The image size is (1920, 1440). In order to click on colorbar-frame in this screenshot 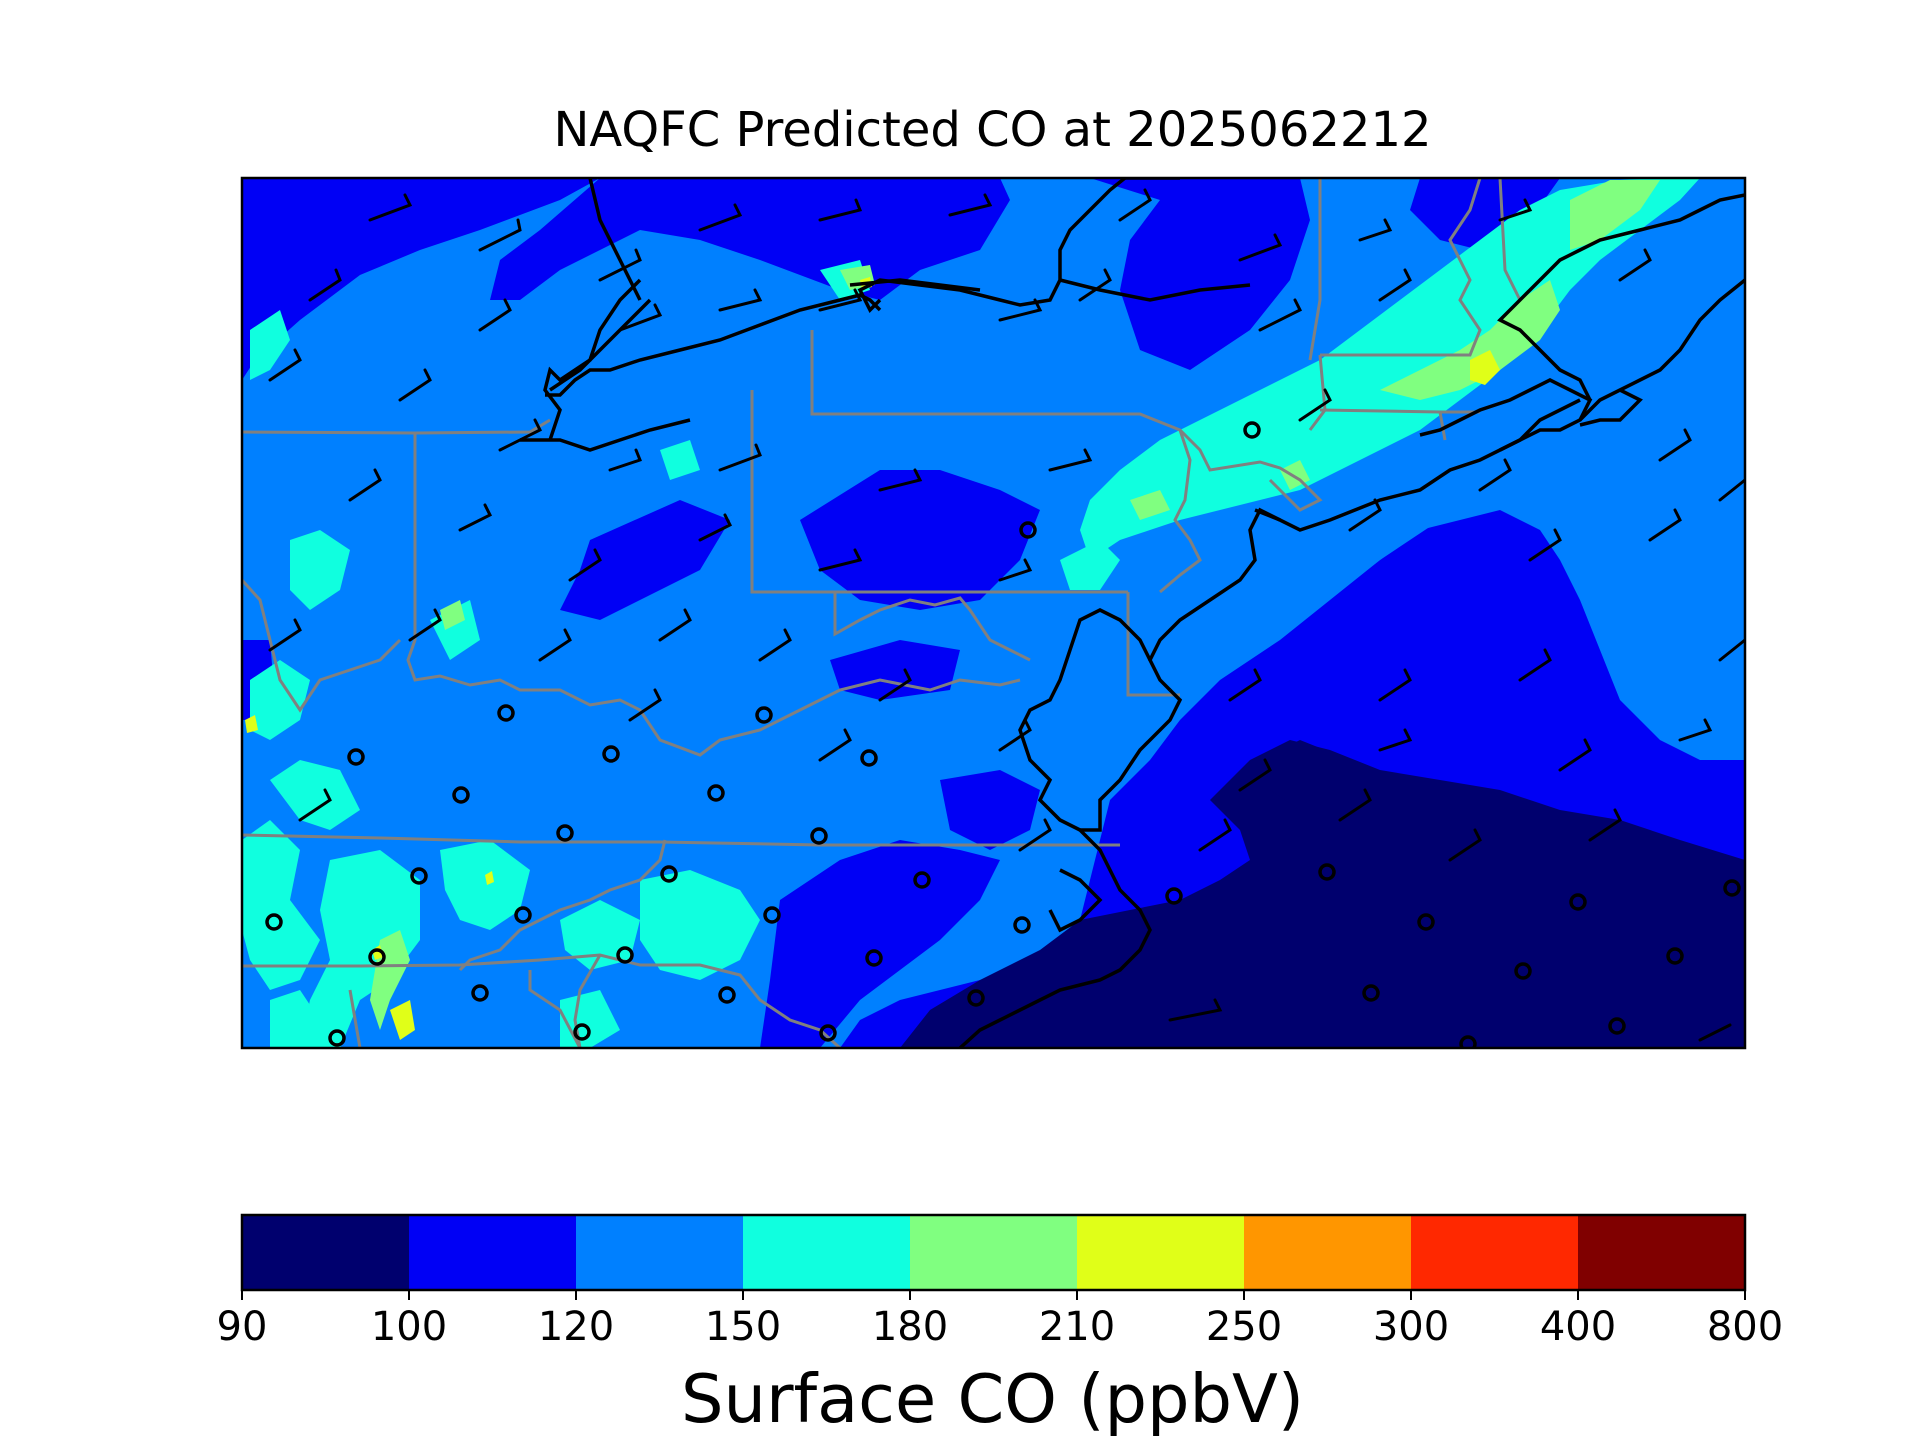, I will do `click(993, 1252)`.